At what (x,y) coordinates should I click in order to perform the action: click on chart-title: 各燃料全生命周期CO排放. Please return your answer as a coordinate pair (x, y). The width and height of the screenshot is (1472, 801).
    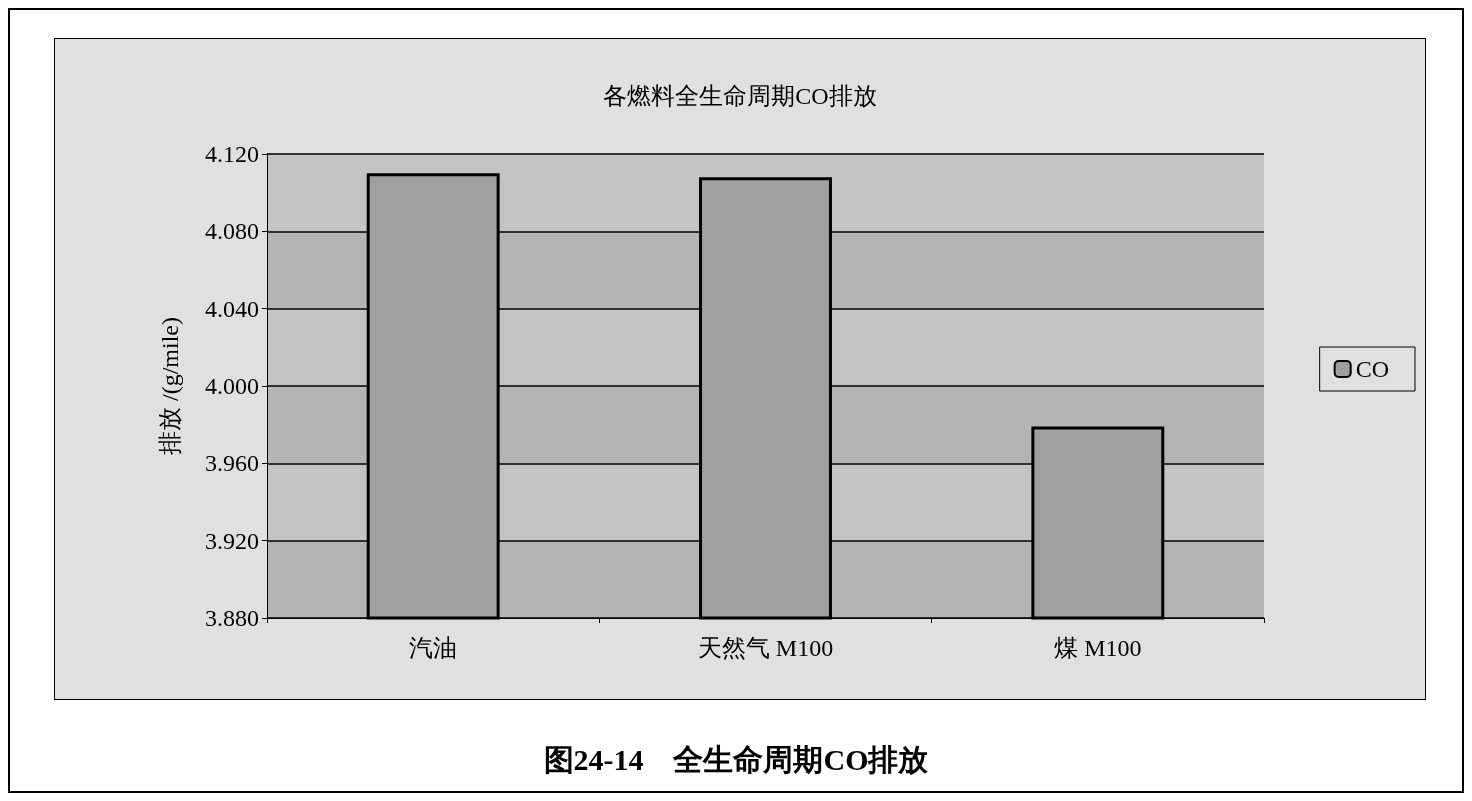
    Looking at the image, I should click on (740, 96).